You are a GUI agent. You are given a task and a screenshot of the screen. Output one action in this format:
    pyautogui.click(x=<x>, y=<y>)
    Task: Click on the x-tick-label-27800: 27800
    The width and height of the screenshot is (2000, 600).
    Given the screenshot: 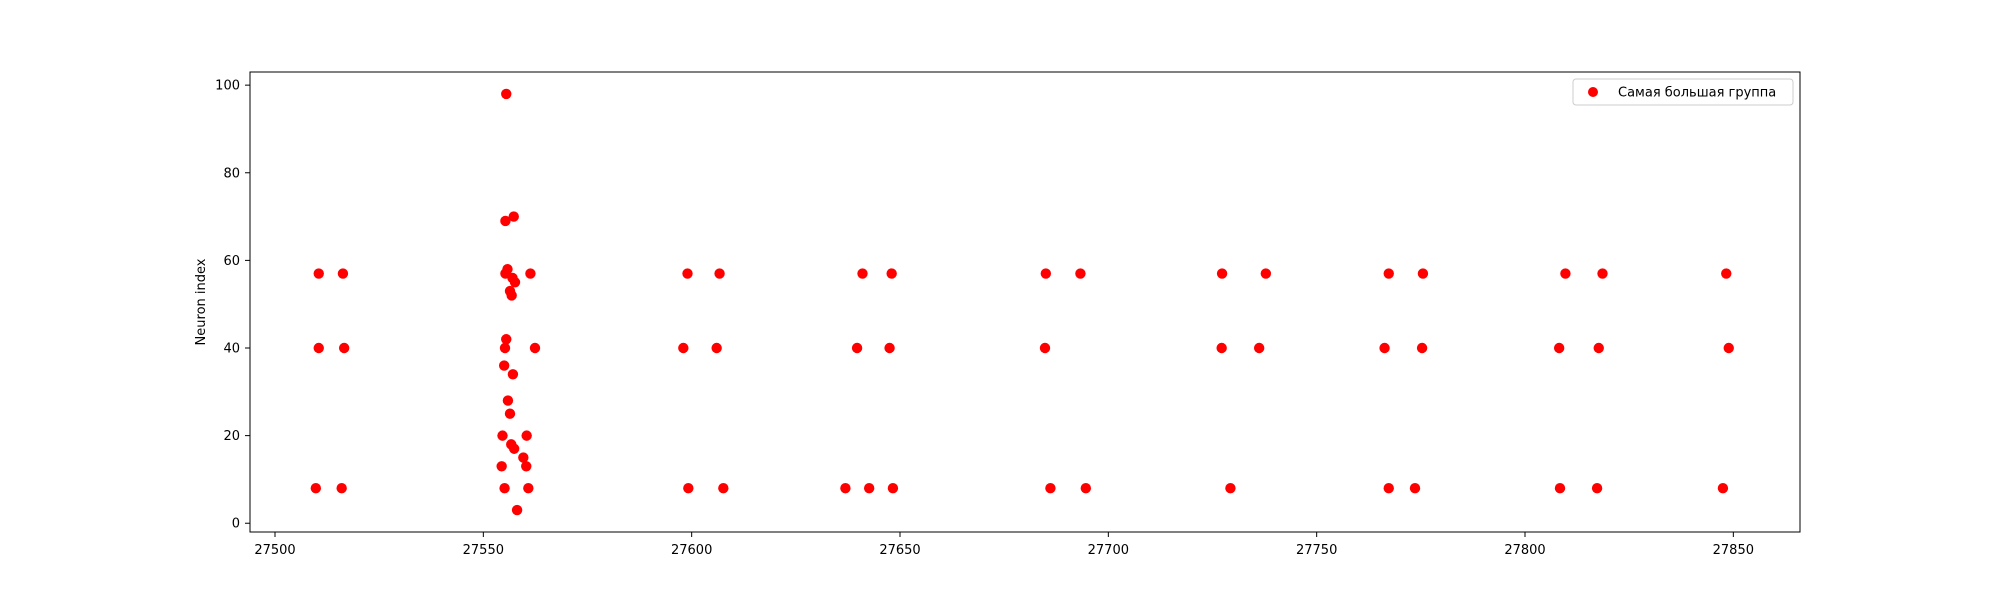 What is the action you would take?
    pyautogui.click(x=1524, y=550)
    